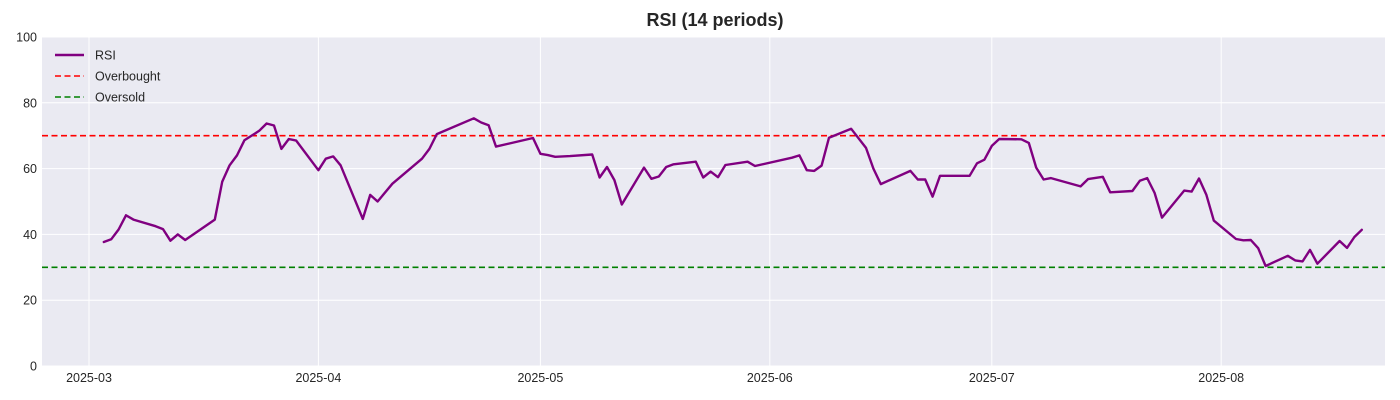  Describe the element at coordinates (128, 77) in the screenshot. I see `legend-label: Overbought` at that location.